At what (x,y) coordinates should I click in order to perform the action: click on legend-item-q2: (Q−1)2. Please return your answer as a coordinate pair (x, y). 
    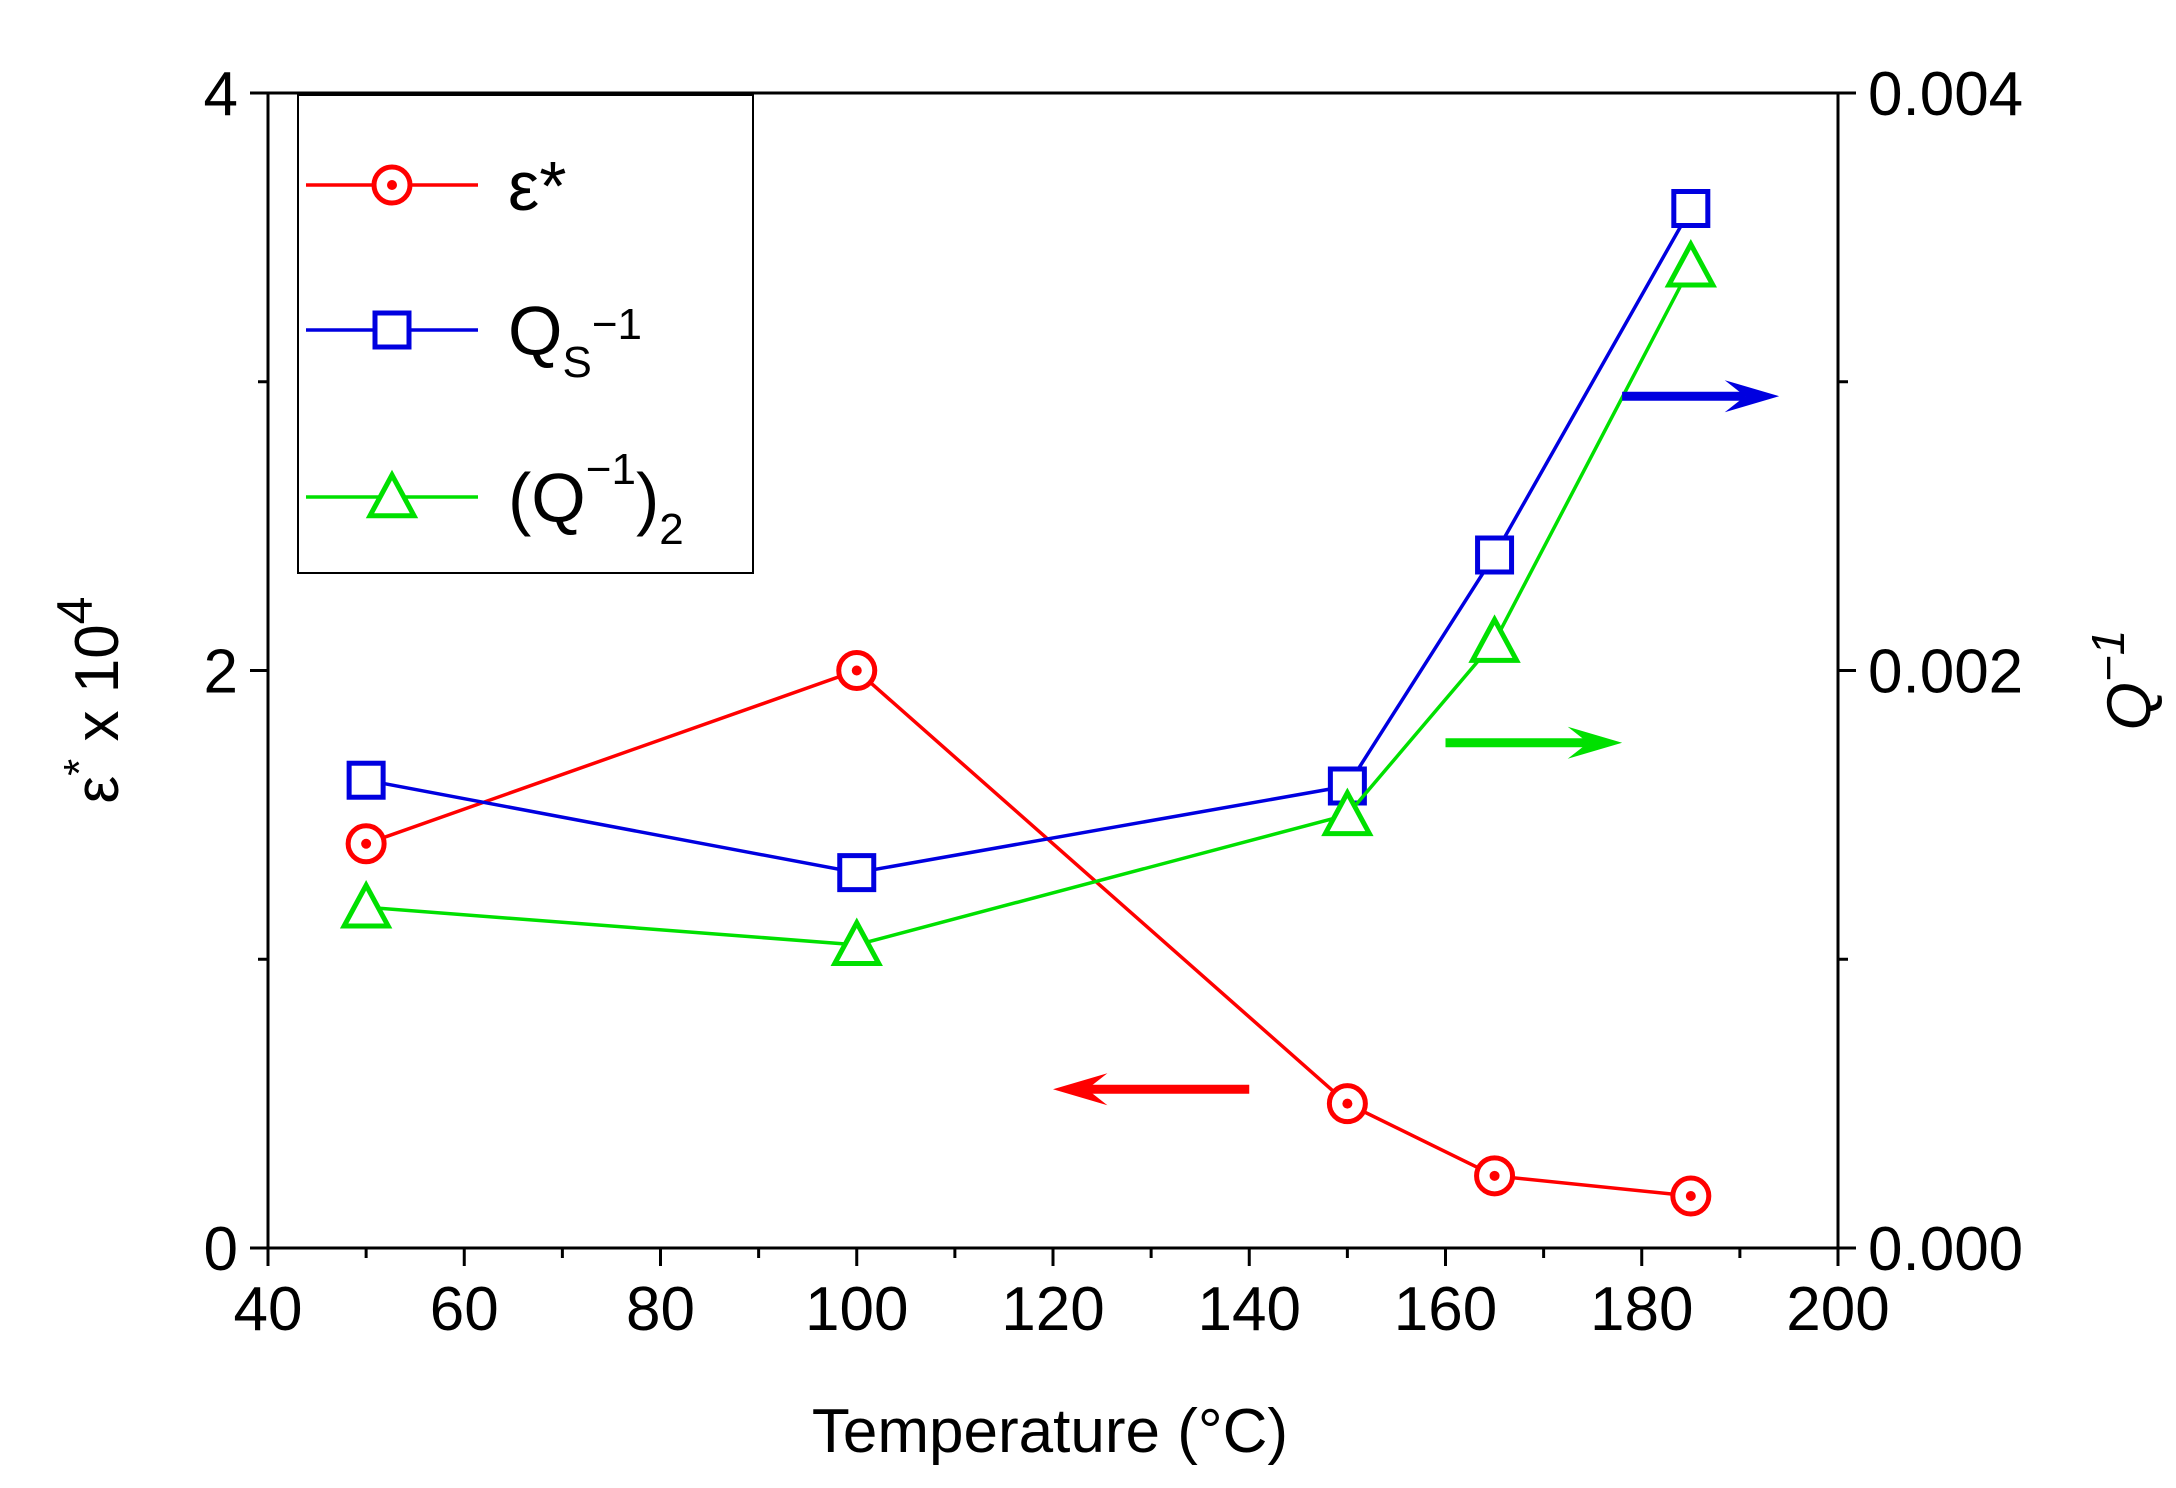
    Looking at the image, I should click on (495, 499).